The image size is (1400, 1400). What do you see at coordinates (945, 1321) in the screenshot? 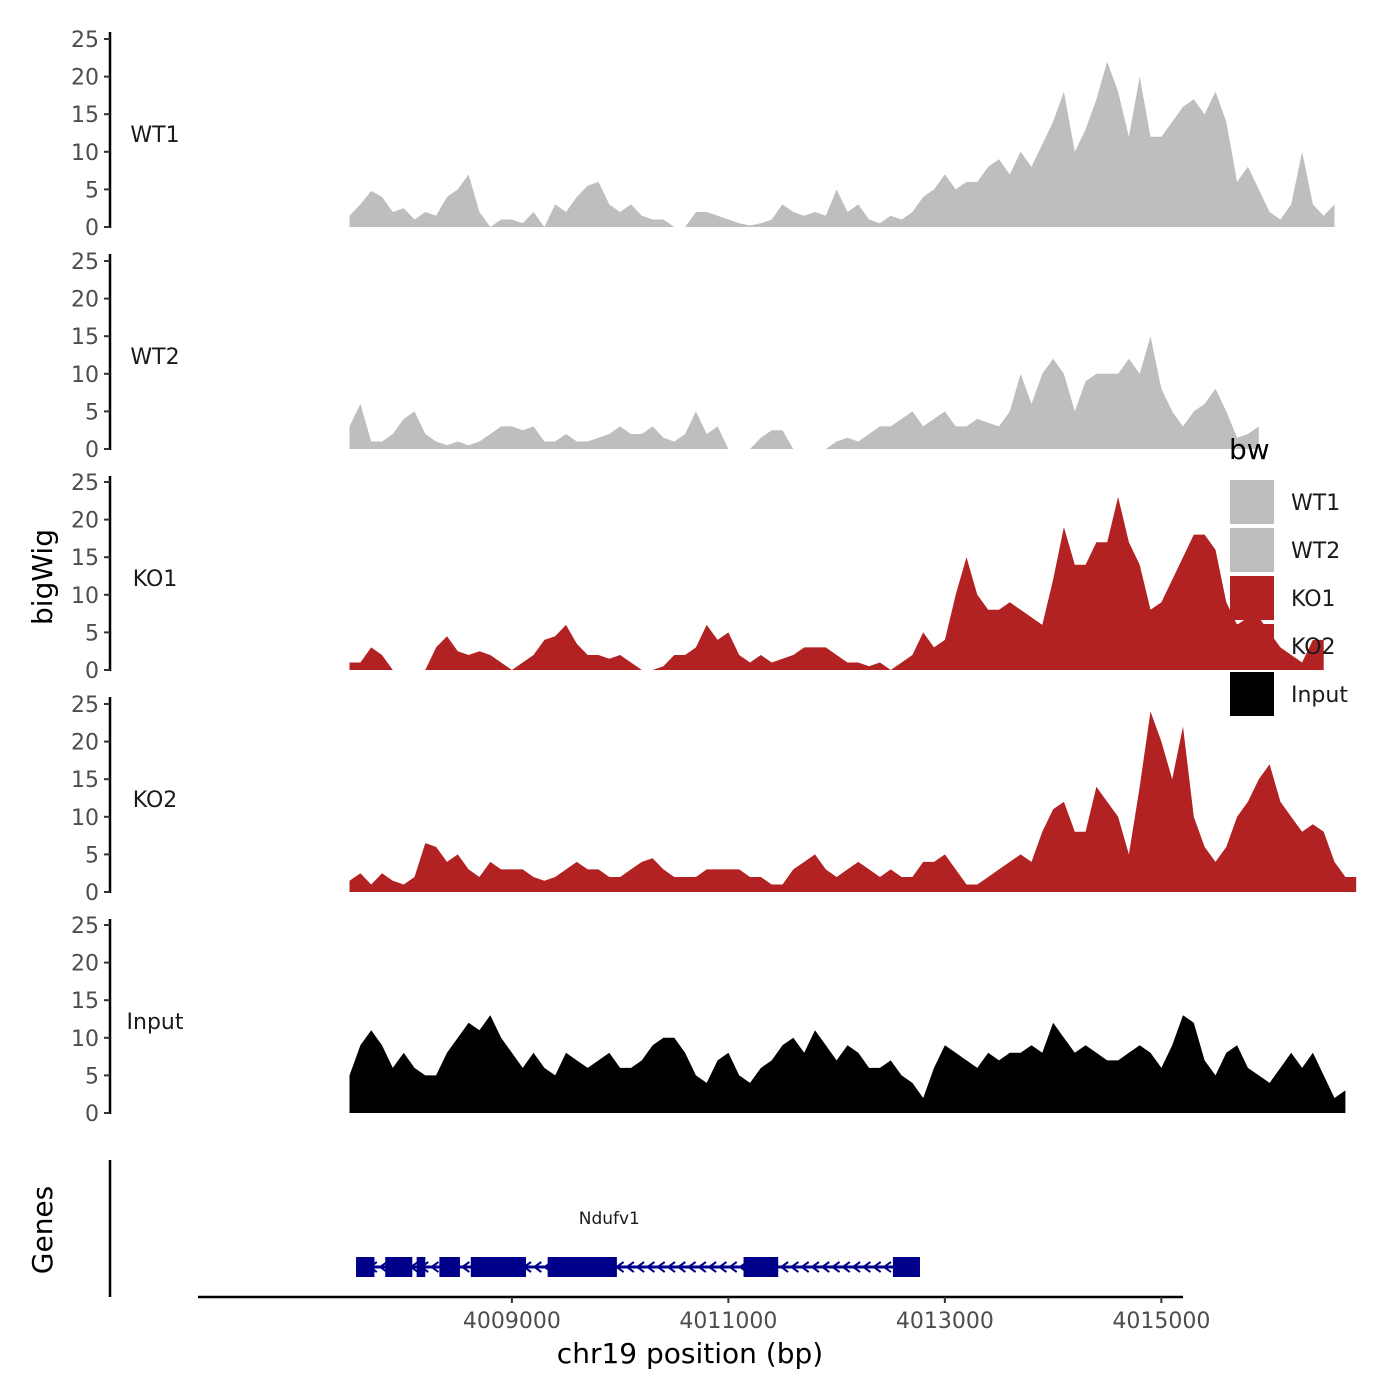
I see `x-tick-label: 4013000` at bounding box center [945, 1321].